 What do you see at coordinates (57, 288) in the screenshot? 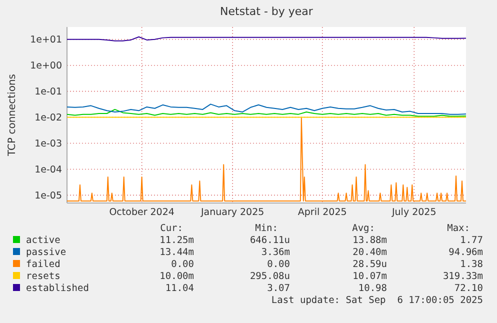
I see `legend-label: established` at bounding box center [57, 288].